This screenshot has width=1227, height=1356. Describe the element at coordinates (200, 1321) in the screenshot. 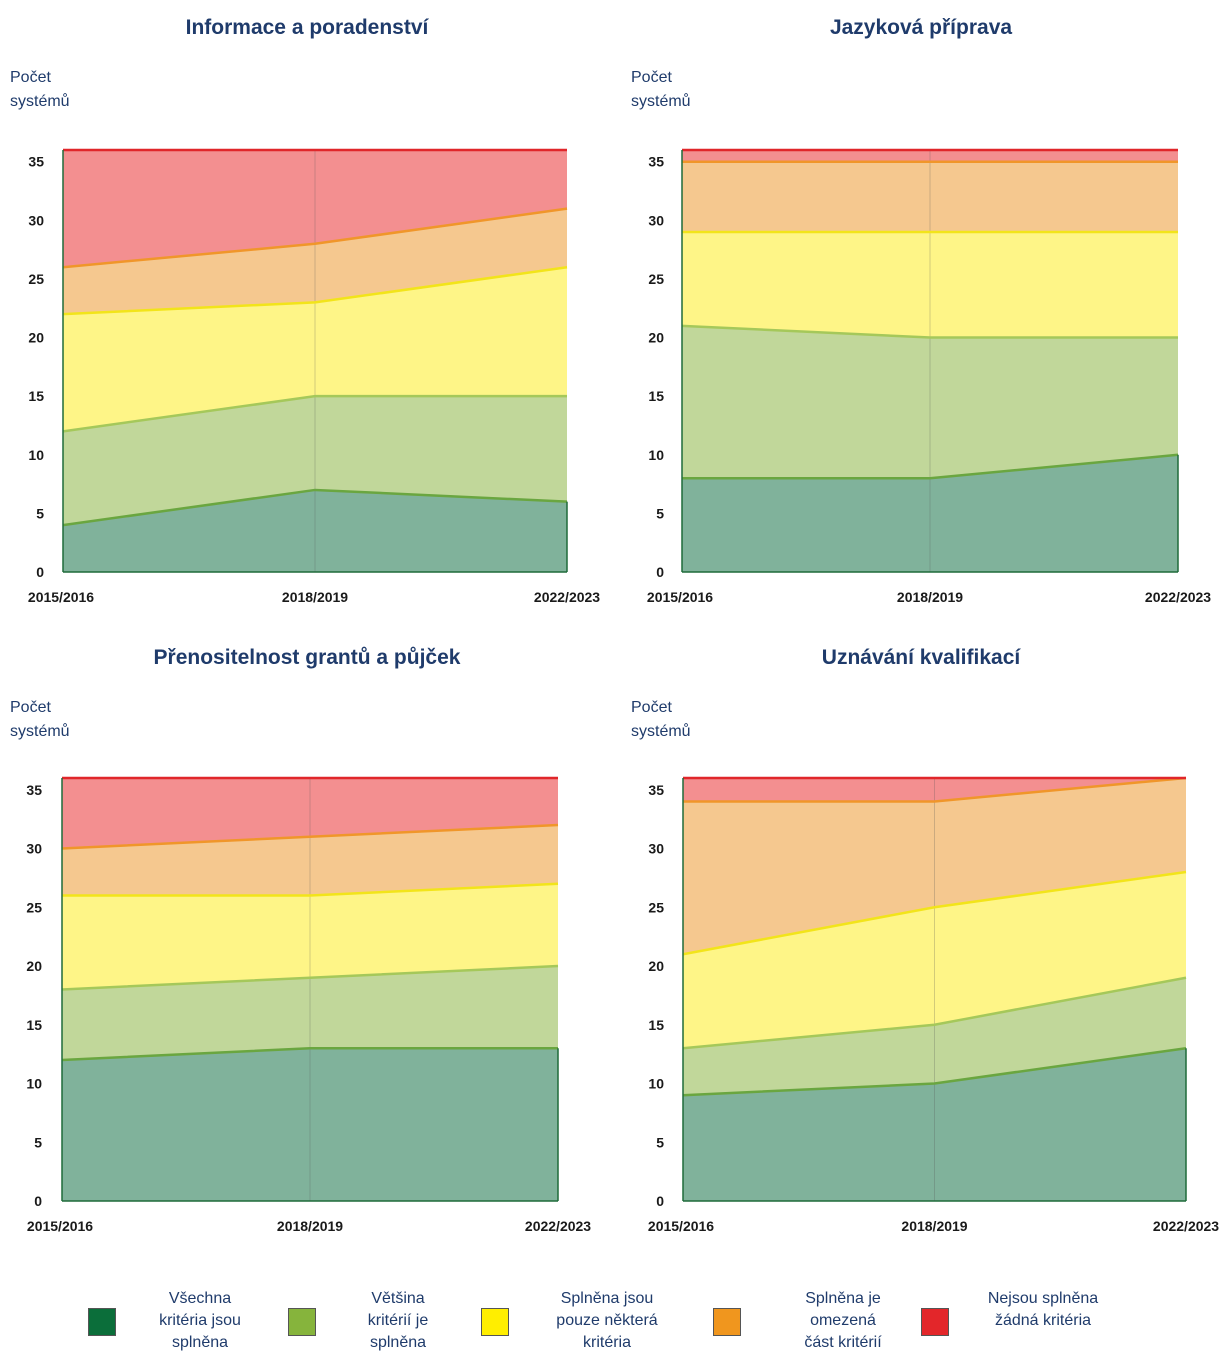

I see `legend-label: Všechna kritéria jsou splněna` at that location.